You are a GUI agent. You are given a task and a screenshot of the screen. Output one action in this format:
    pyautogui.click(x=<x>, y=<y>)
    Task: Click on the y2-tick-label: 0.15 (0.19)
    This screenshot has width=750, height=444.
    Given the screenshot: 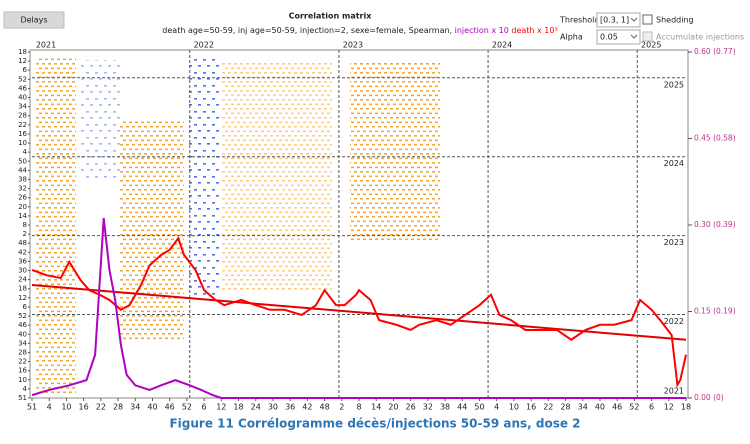 What is the action you would take?
    pyautogui.click(x=715, y=311)
    